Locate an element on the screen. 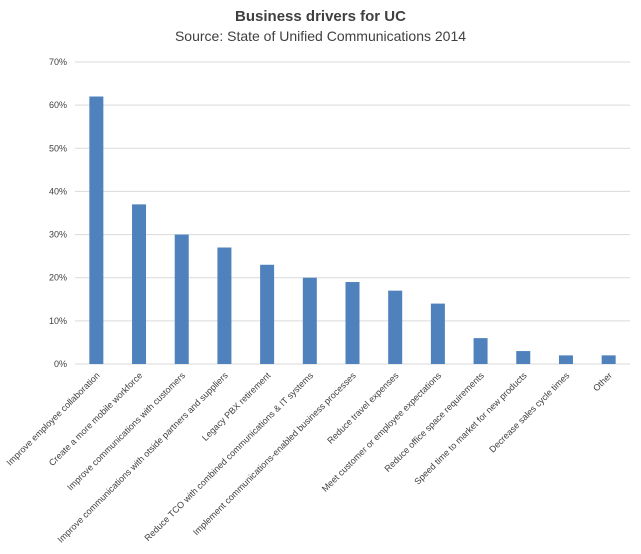 The width and height of the screenshot is (641, 554). y-tick-label: 10% is located at coordinates (58, 321).